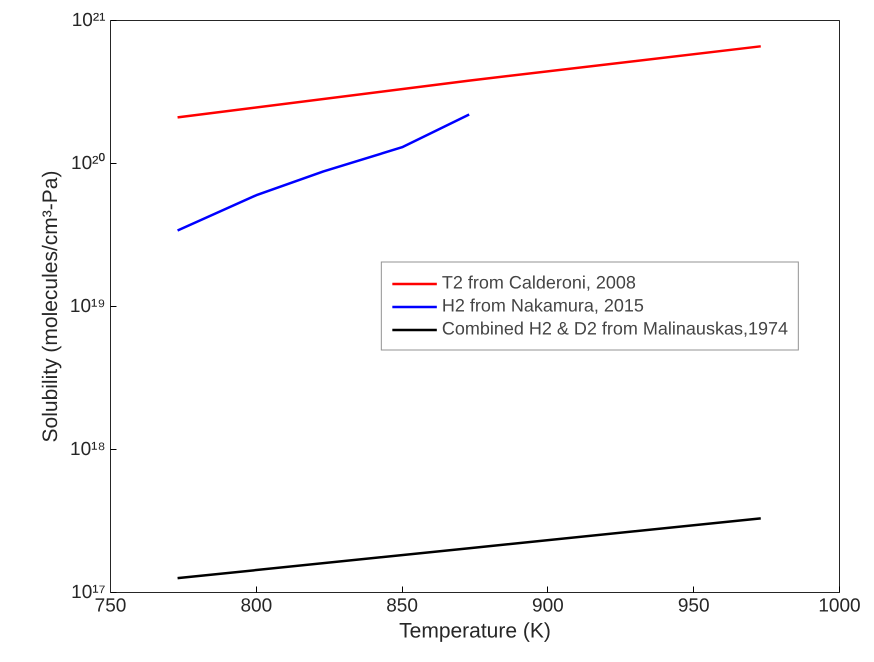 Image resolution: width=874 pixels, height=662 pixels. I want to click on y-axis-title: Solubility (molecules/cm³-Pa), so click(50, 306).